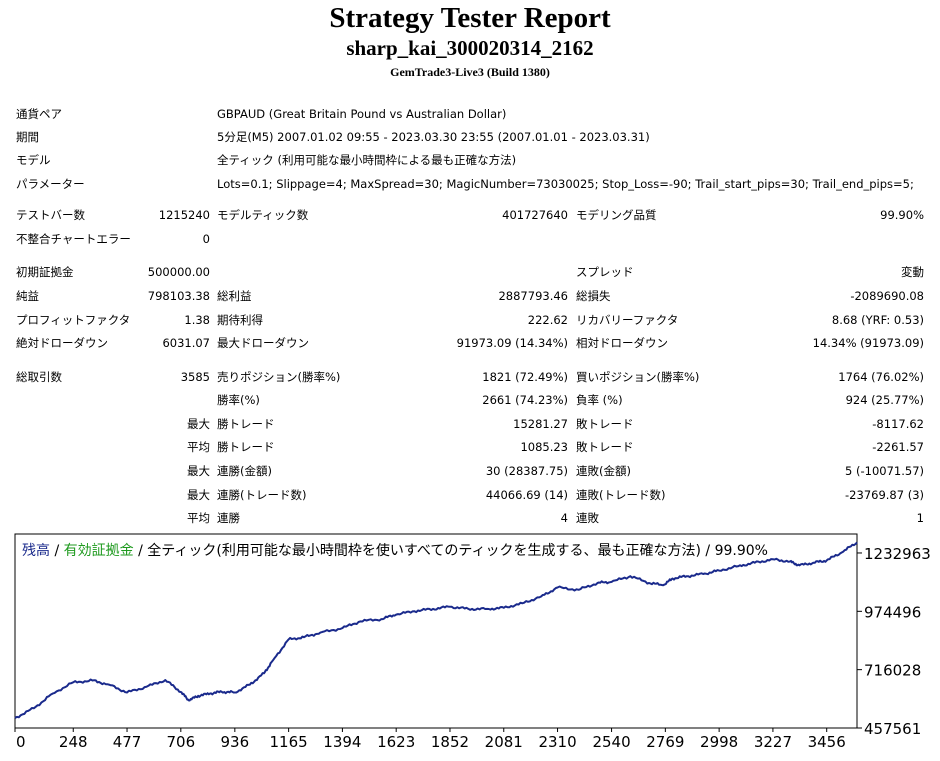 The image size is (940, 761). Describe the element at coordinates (178, 272) in the screenshot. I see `deposit-value: 500000.00` at that location.